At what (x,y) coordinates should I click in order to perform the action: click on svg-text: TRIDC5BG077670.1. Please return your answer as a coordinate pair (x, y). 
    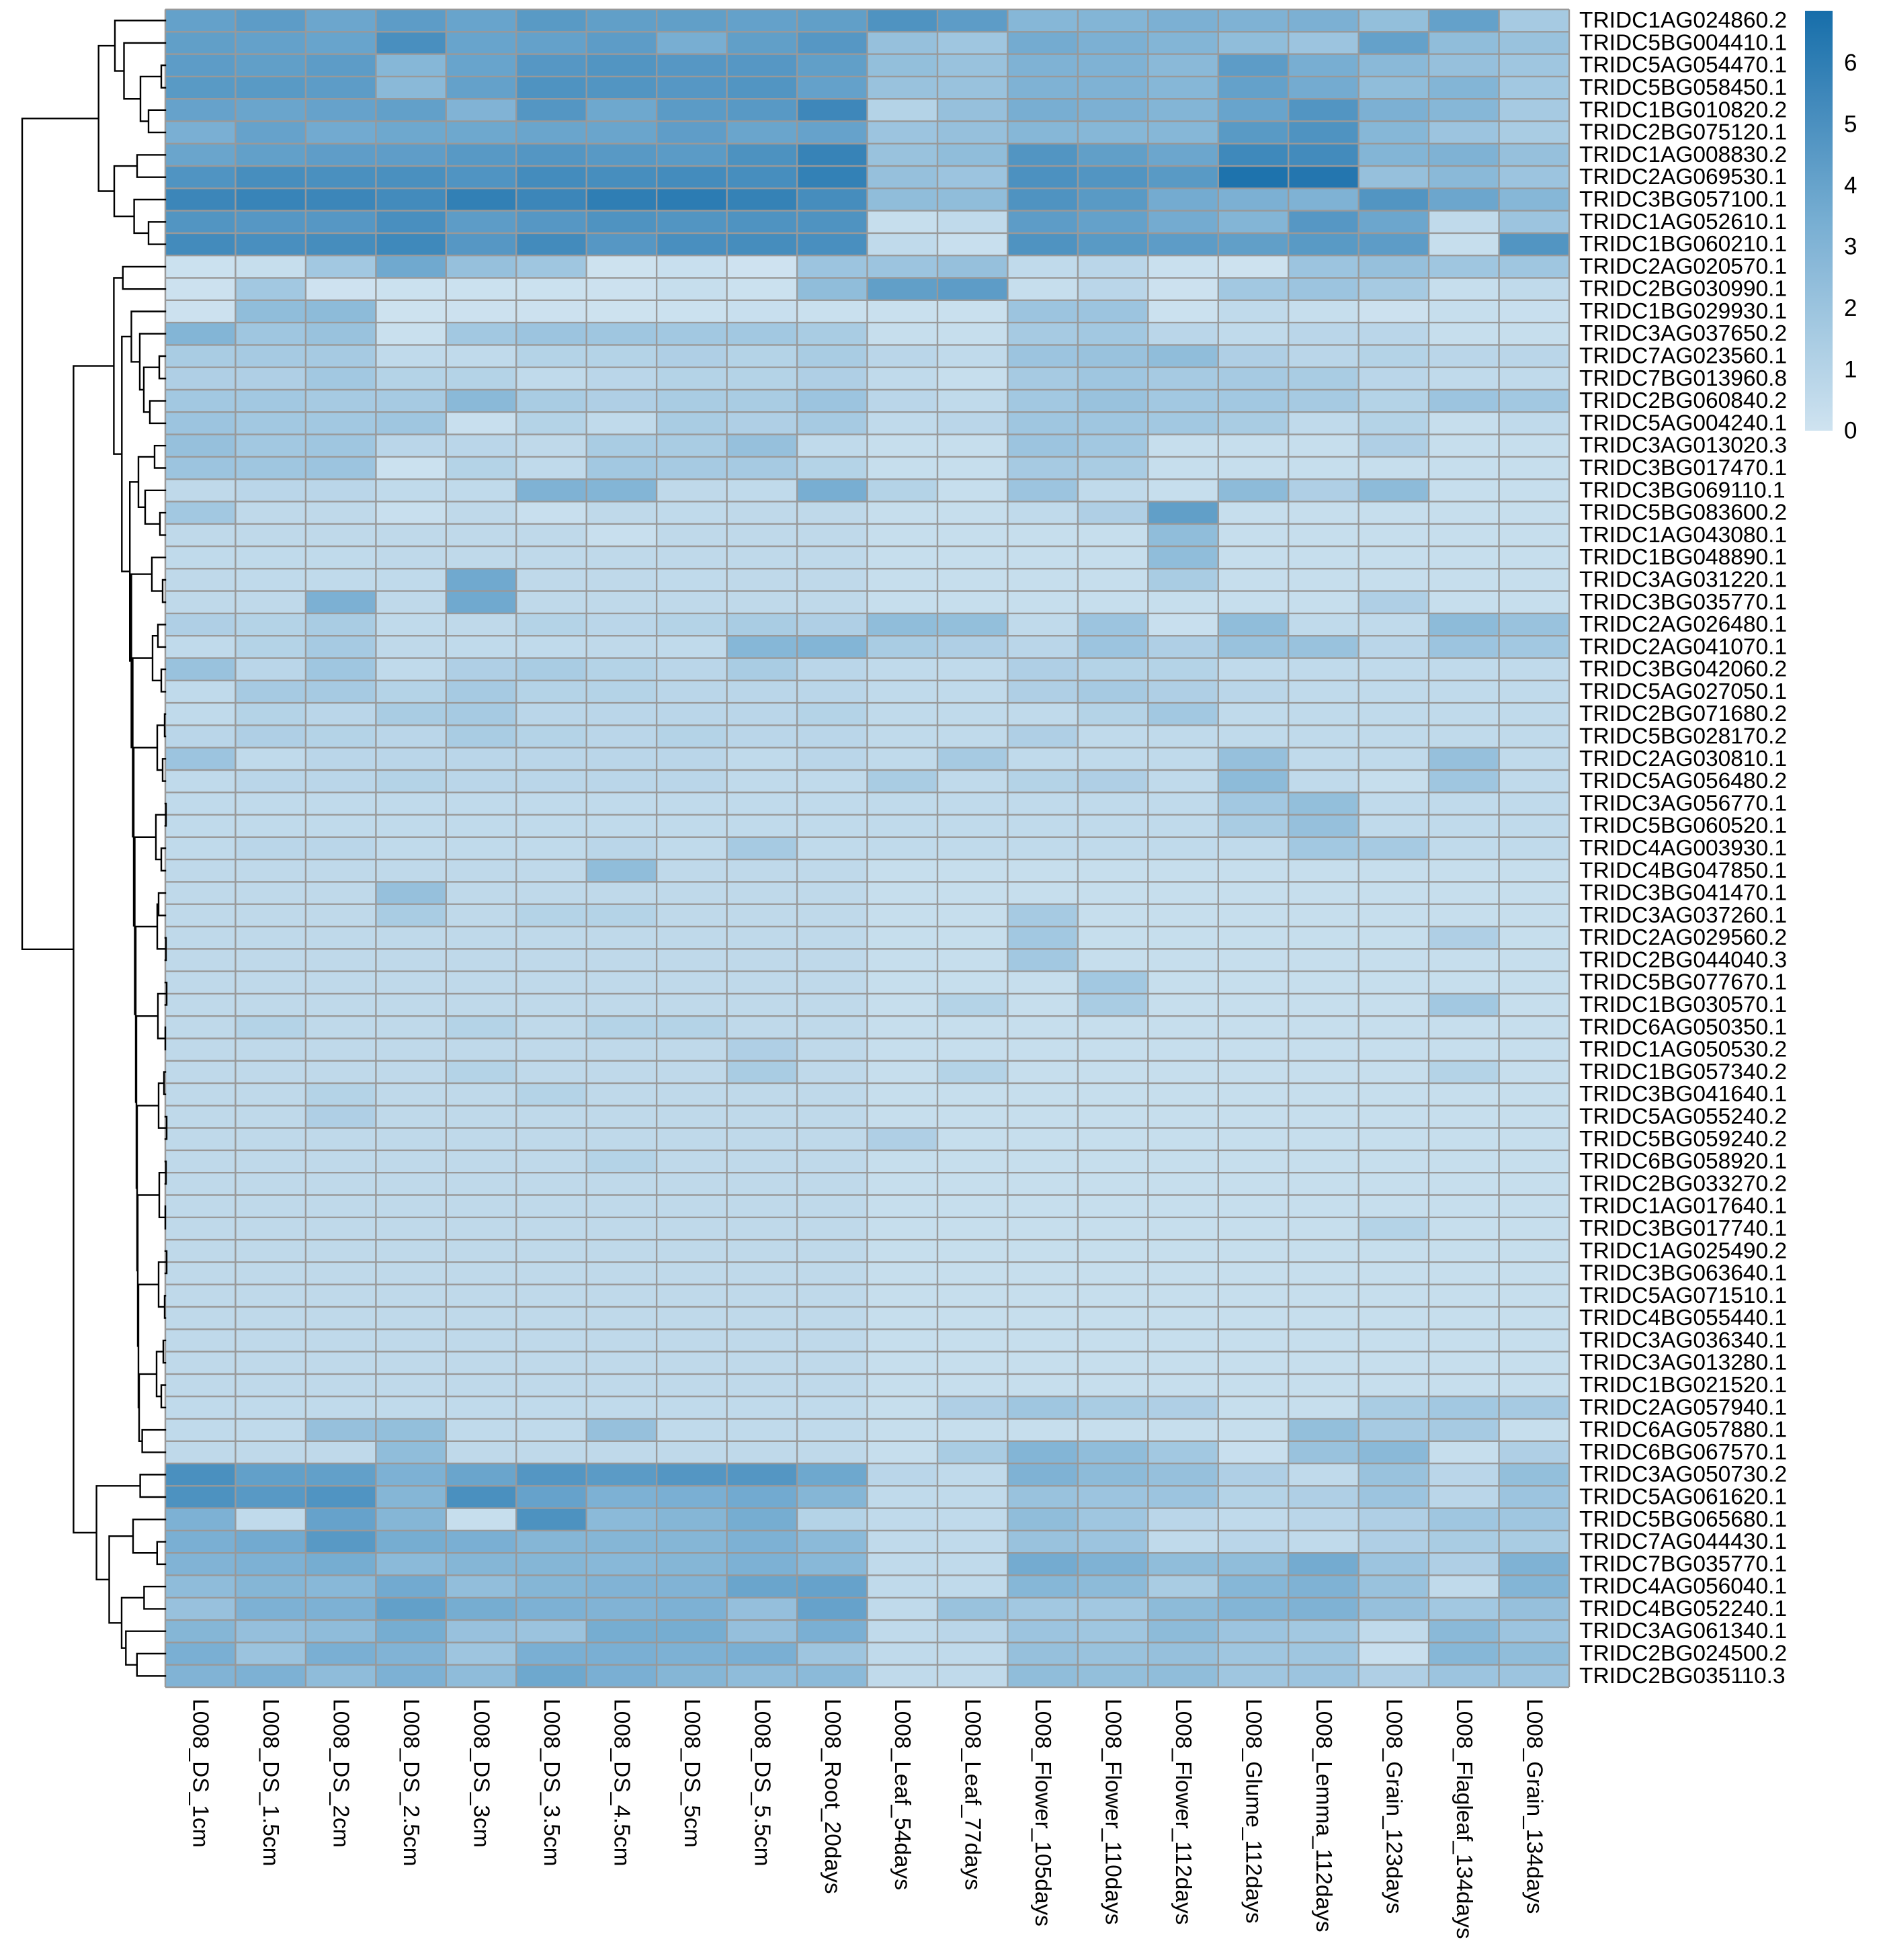
    Looking at the image, I should click on (1683, 982).